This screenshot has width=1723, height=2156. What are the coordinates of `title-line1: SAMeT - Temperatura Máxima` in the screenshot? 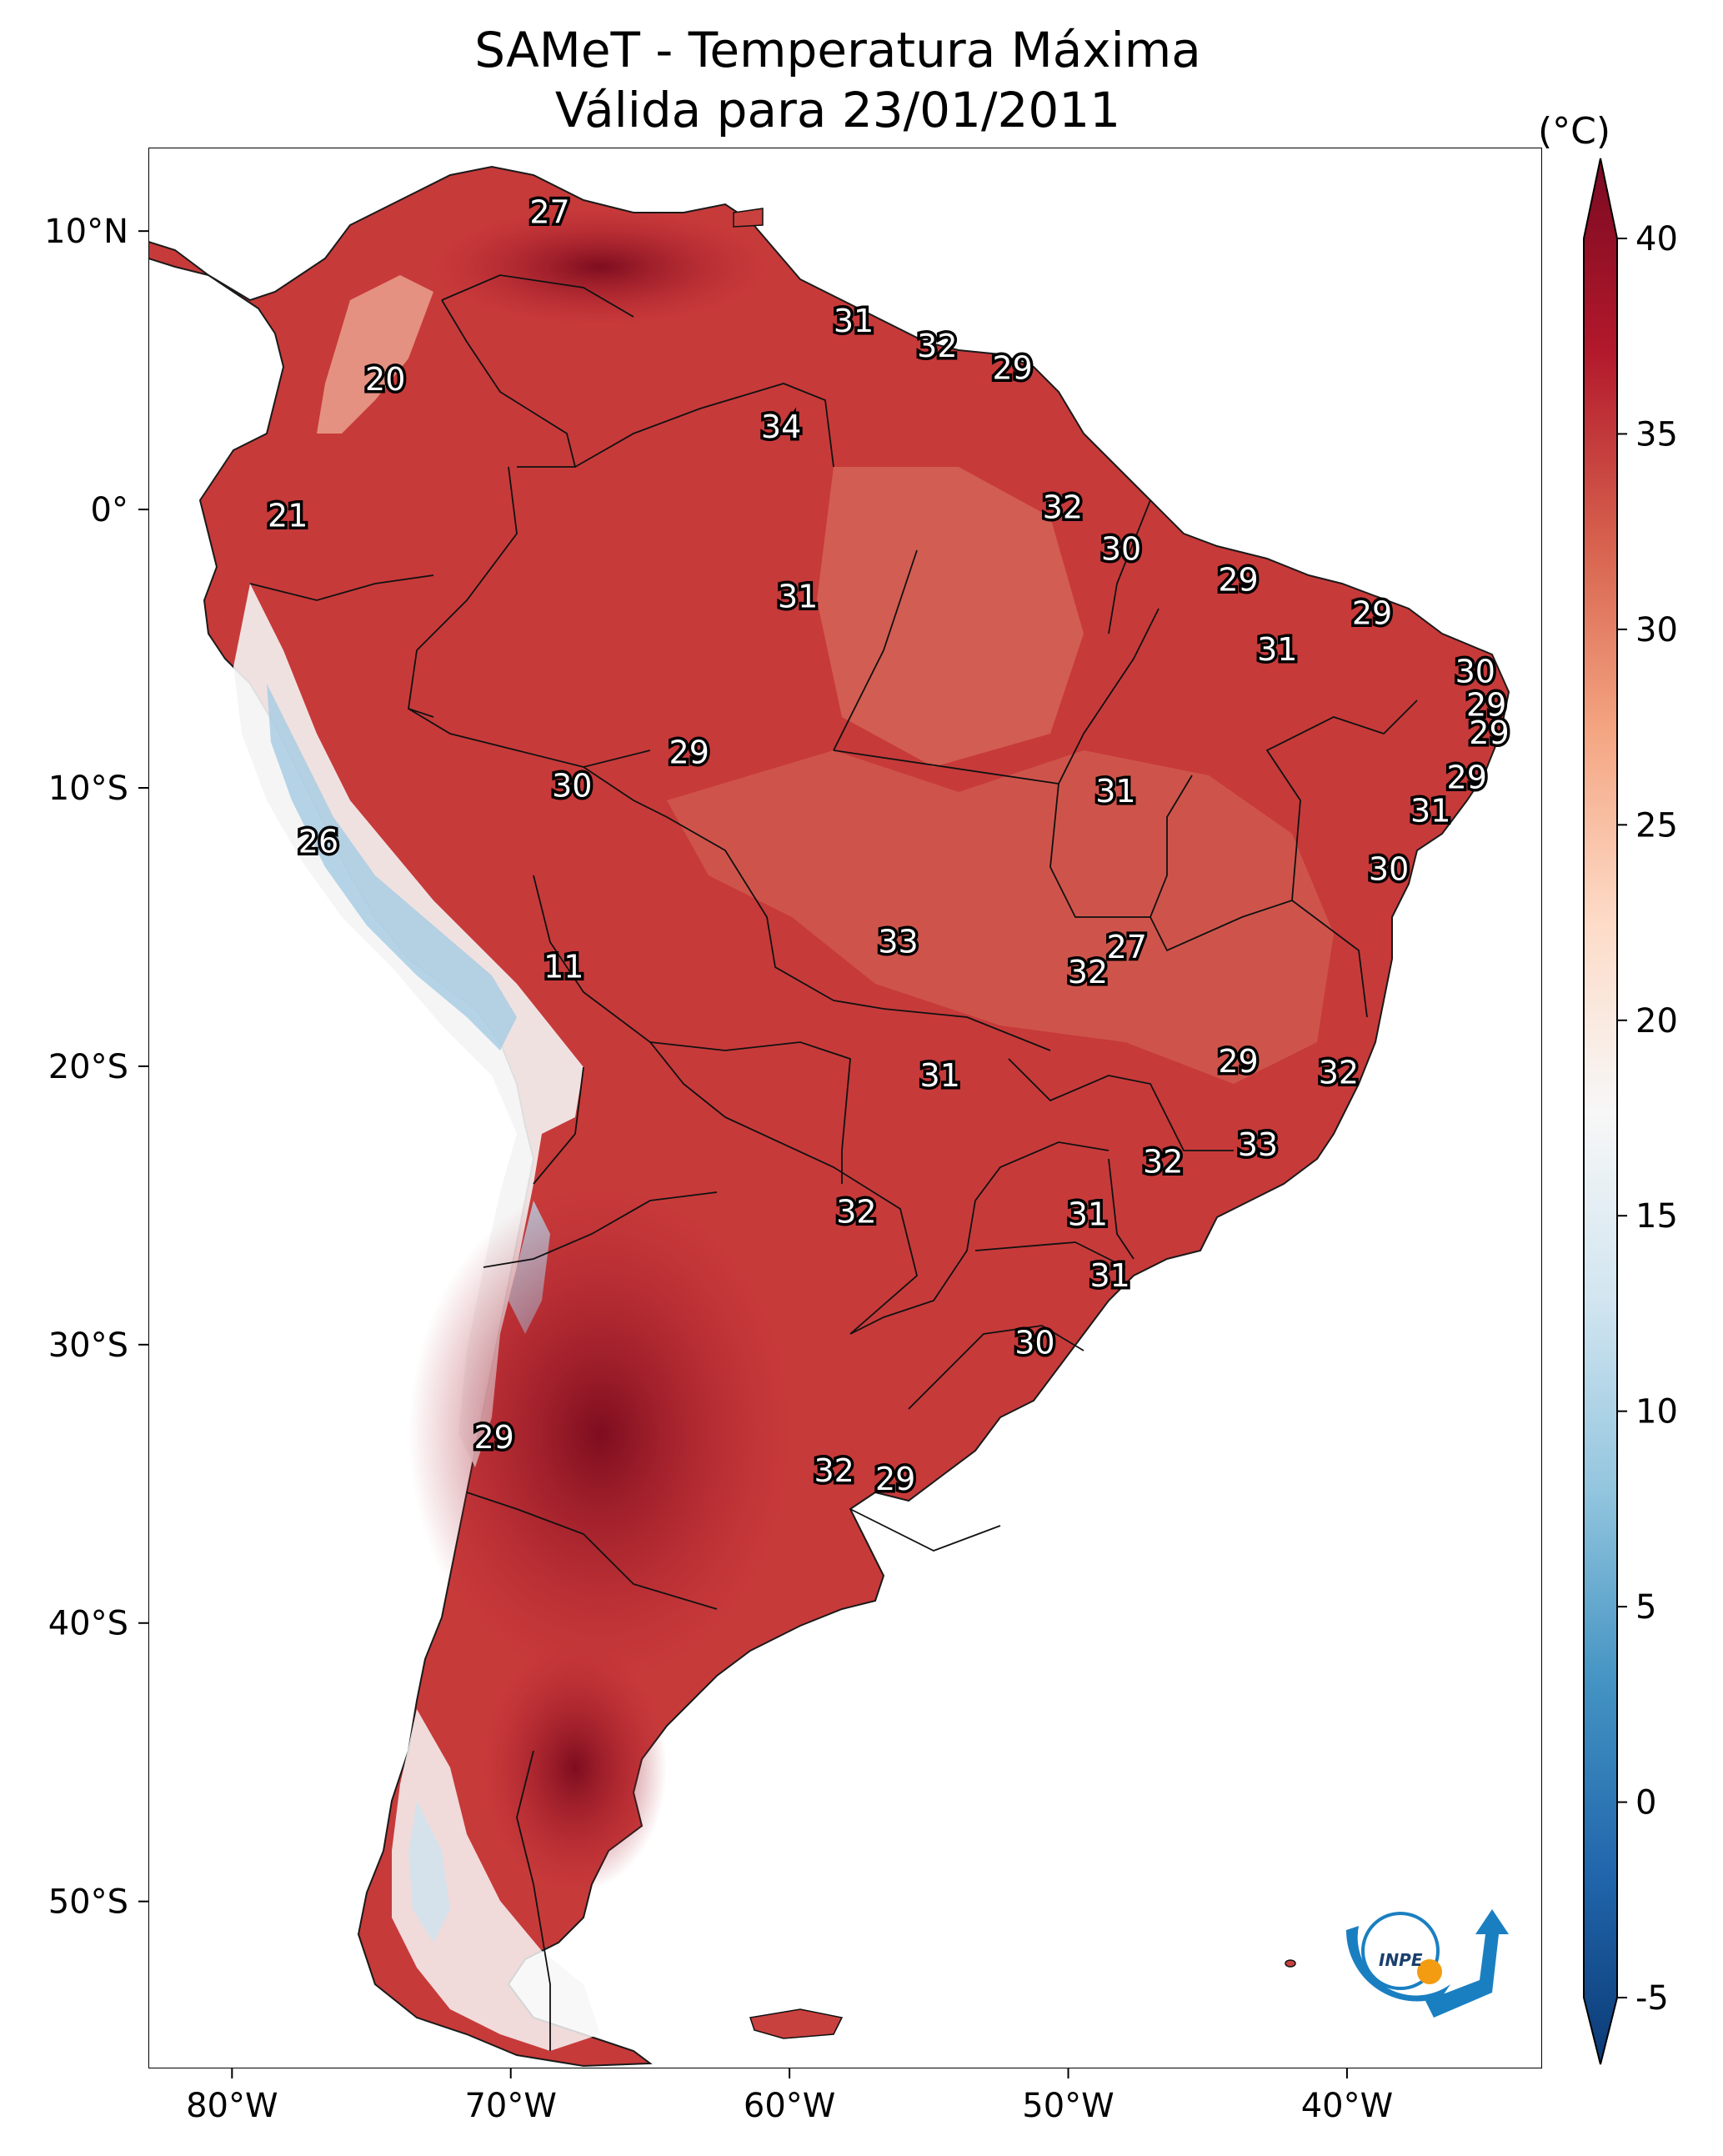 It's located at (838, 50).